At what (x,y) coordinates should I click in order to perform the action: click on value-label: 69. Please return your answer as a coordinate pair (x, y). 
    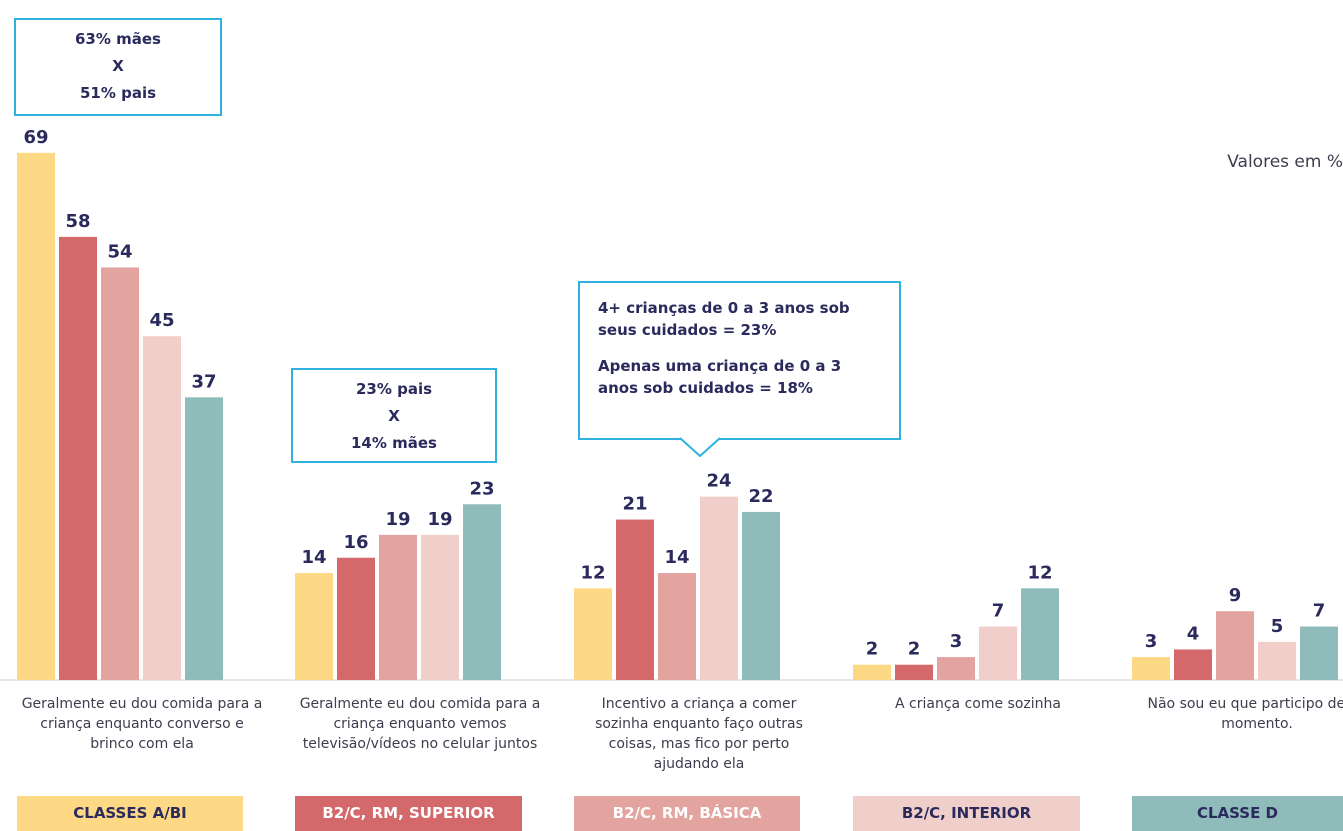
    Looking at the image, I should click on (35, 137).